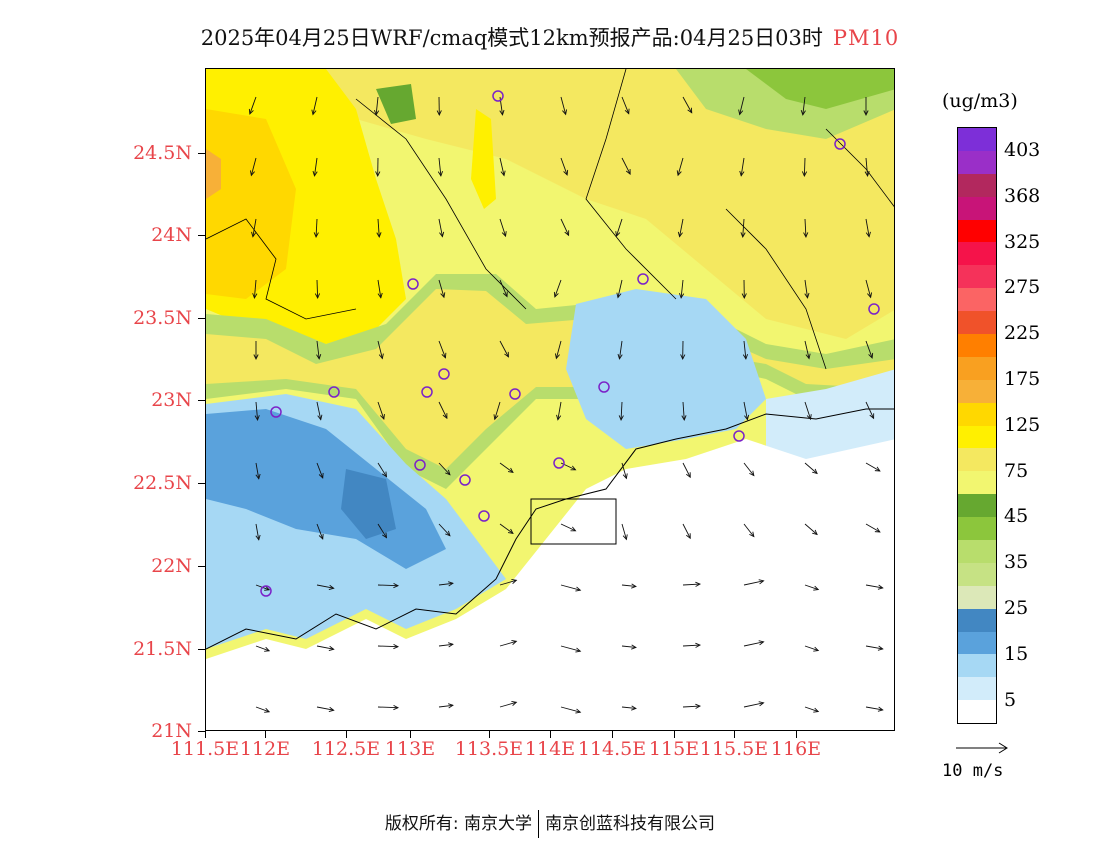  I want to click on y-tick-label: 21N, so click(171, 731).